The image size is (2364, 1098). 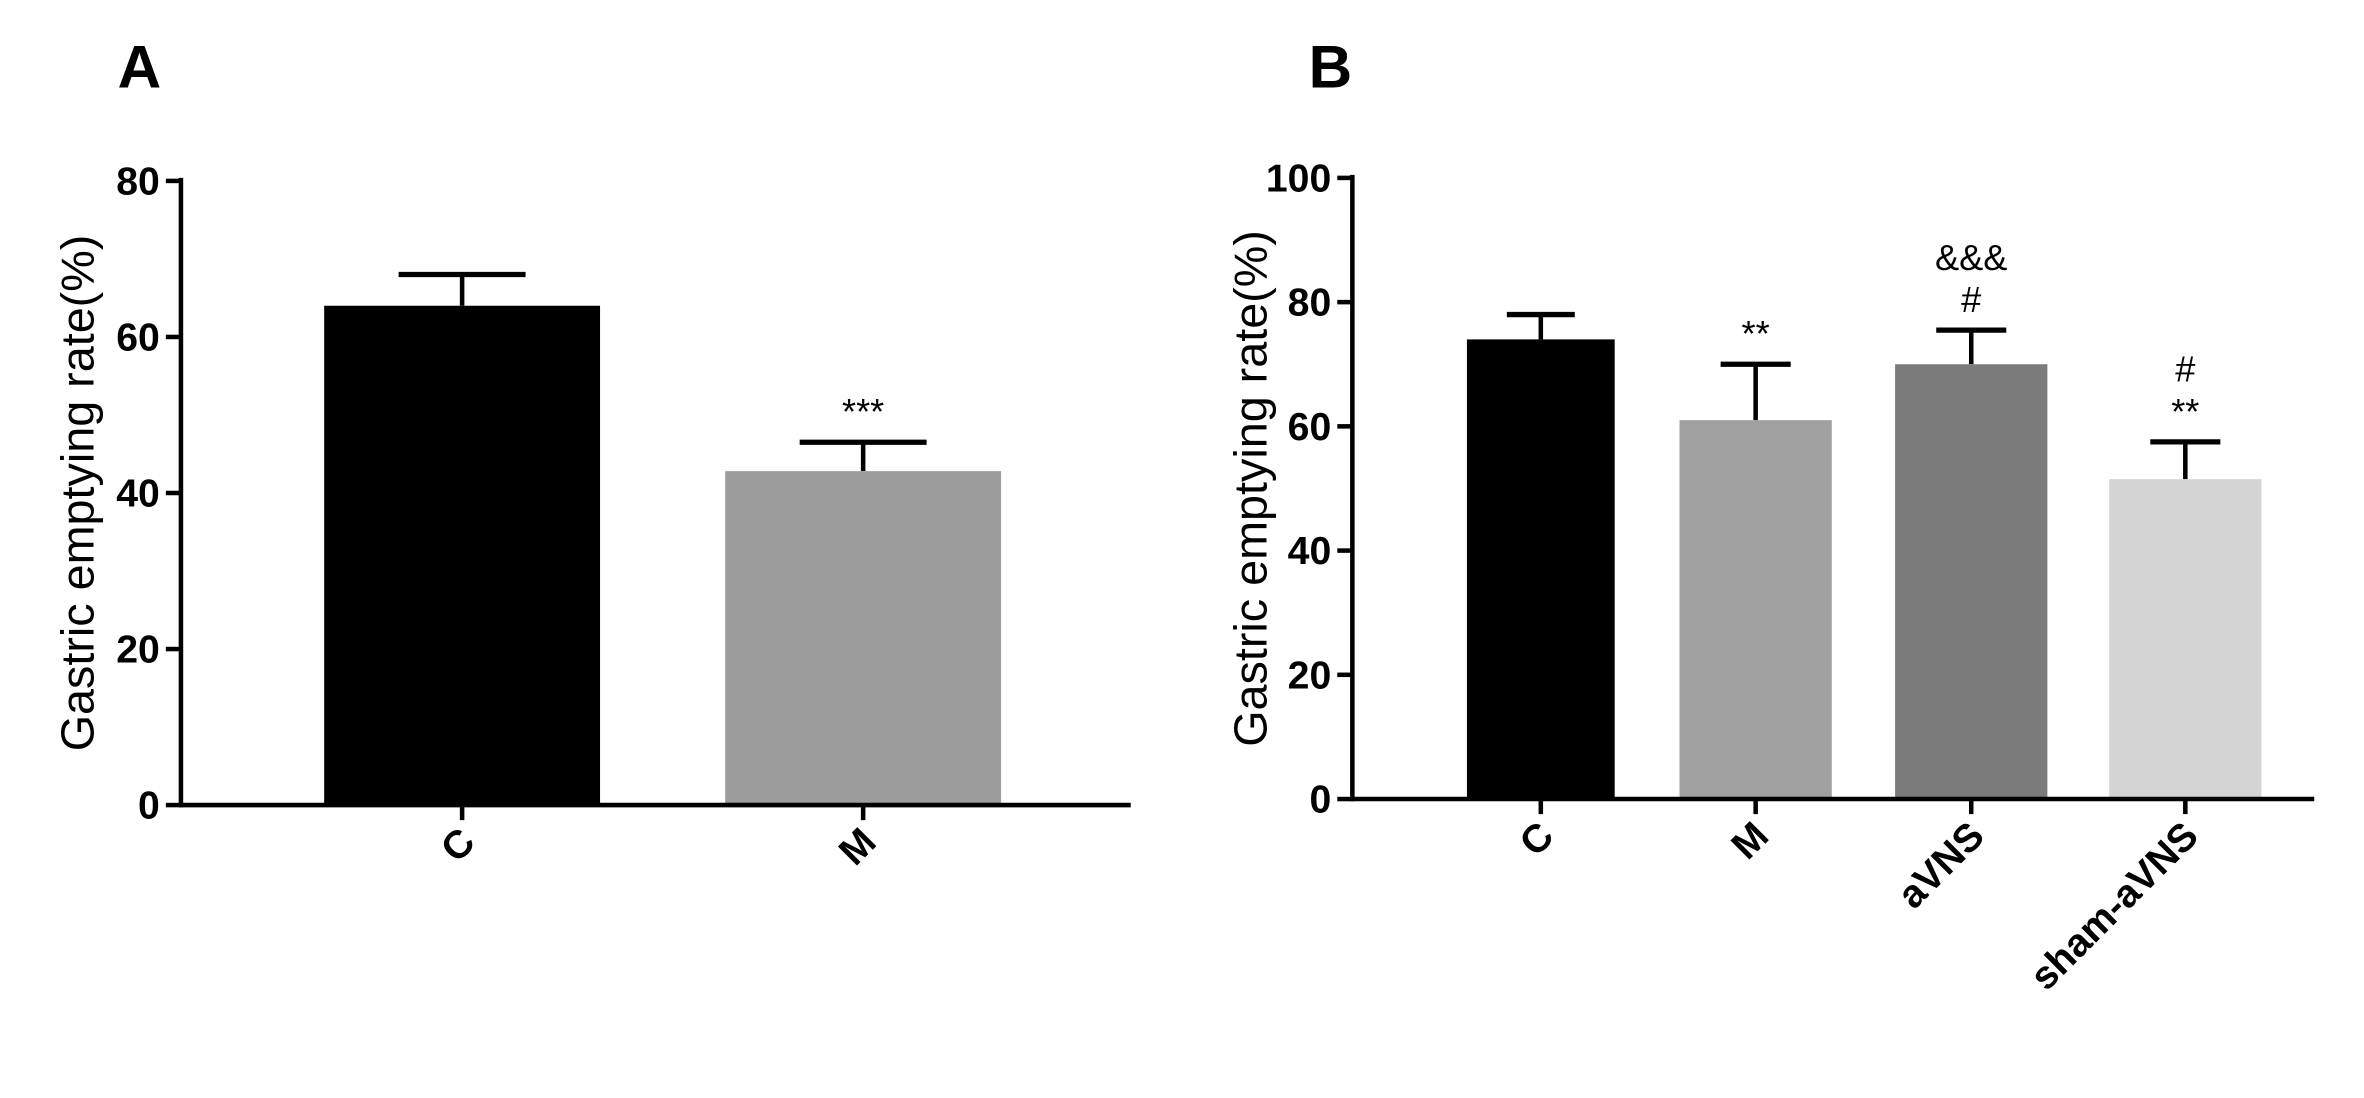 What do you see at coordinates (1298, 178) in the screenshot?
I see `y-tick-label: 100` at bounding box center [1298, 178].